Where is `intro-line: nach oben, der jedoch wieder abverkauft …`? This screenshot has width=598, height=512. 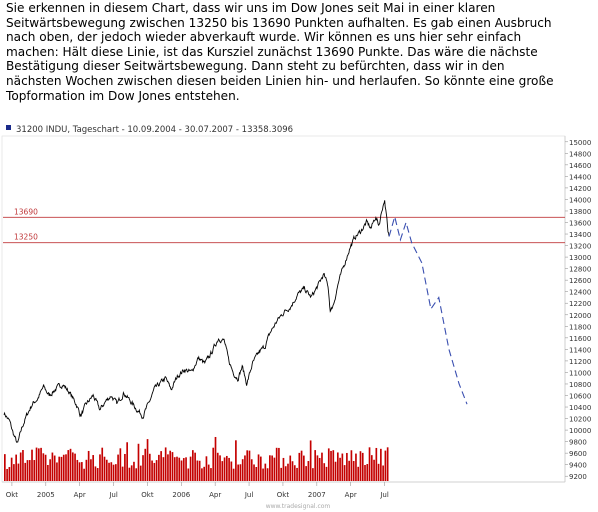
intro-line: nach oben, der jedoch wieder abverkauft … is located at coordinates (264, 37).